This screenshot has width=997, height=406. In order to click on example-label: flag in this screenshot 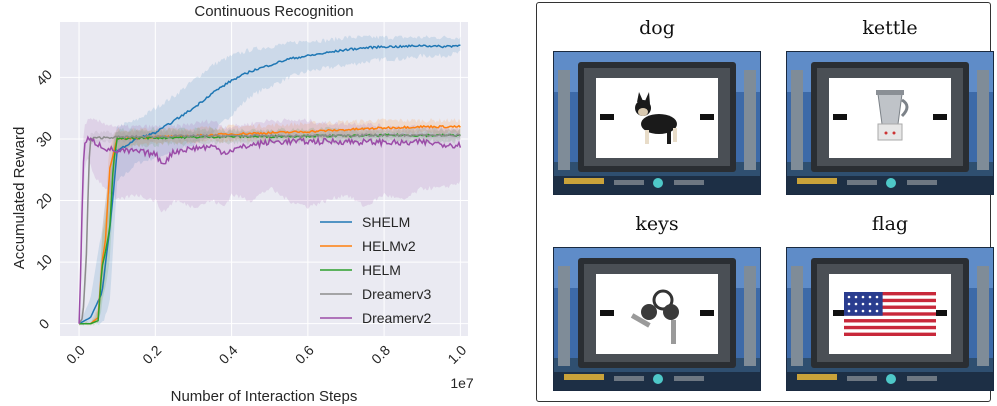, I will do `click(890, 224)`.